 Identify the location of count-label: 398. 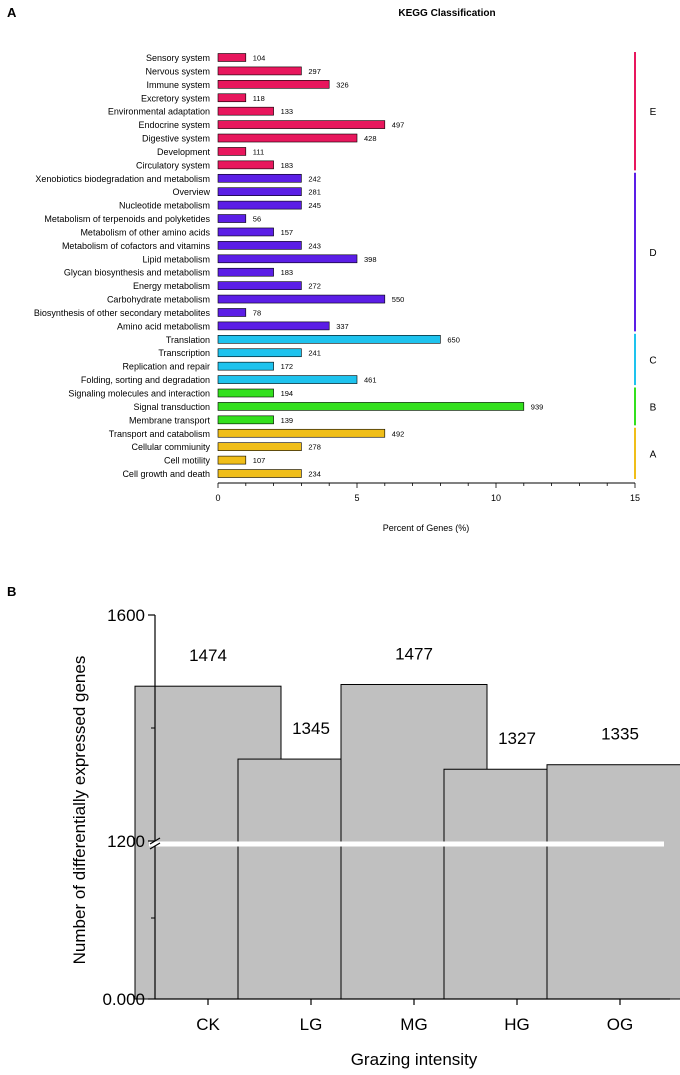
(370, 259).